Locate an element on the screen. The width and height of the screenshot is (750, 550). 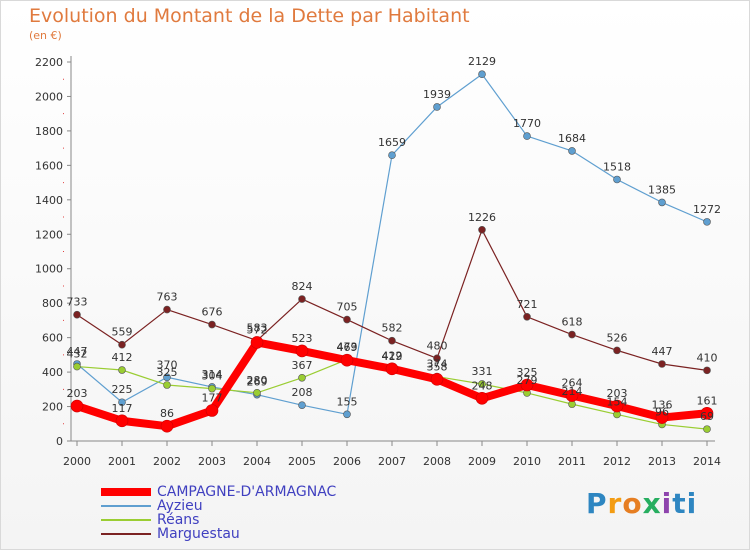
x-tick-label: 2004 is located at coordinates (257, 461).